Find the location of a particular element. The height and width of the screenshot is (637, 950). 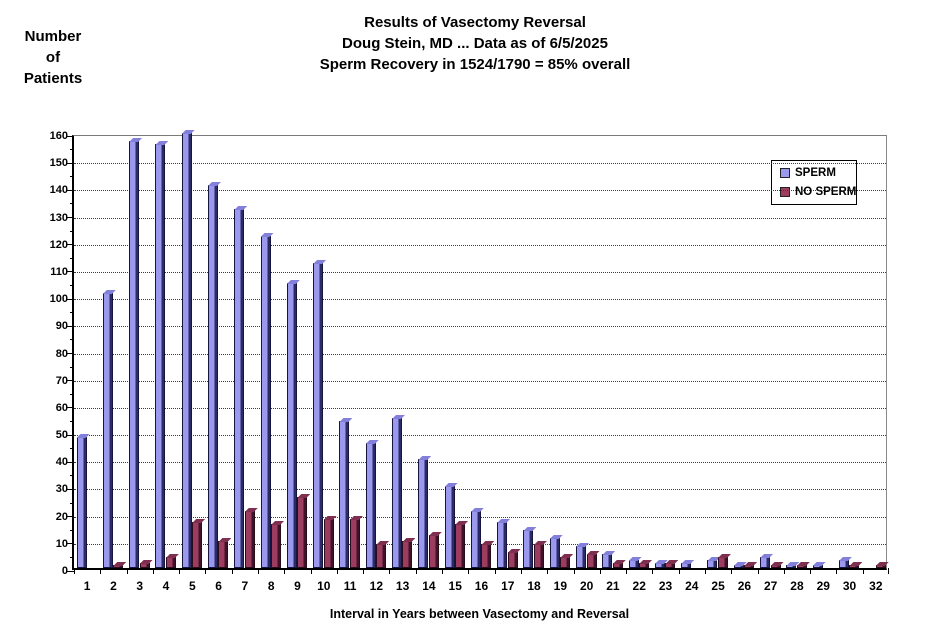

x-tick-label-13: 13 is located at coordinates (402, 586).